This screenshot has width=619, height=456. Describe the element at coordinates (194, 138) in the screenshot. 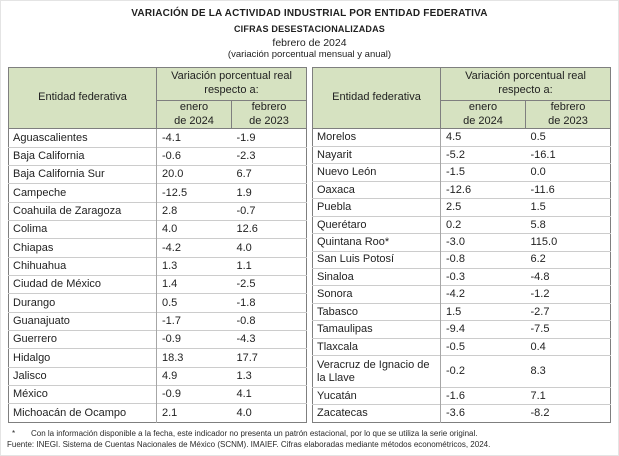

I see `value-cell: -4.1` at that location.